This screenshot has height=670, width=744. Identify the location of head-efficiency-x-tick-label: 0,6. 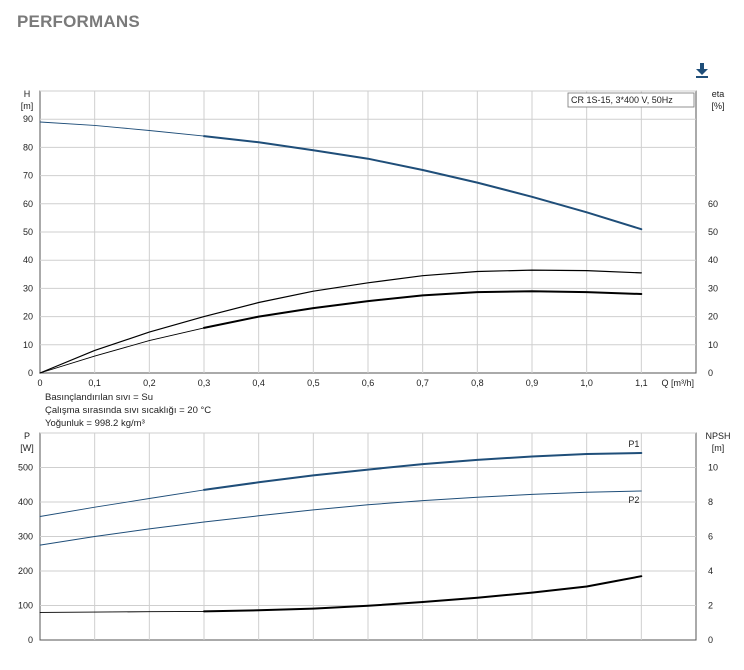
(368, 383).